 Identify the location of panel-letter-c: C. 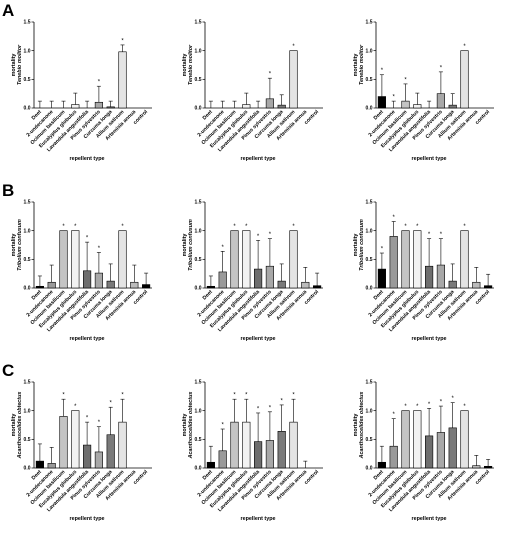
(8, 370).